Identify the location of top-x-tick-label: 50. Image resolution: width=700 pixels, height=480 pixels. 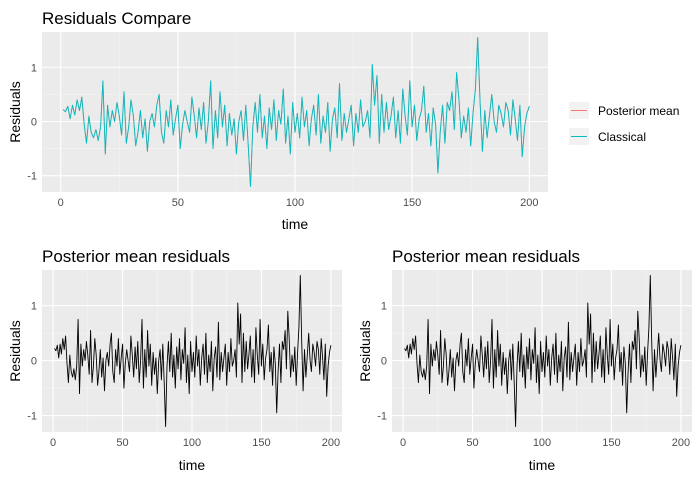
(178, 203).